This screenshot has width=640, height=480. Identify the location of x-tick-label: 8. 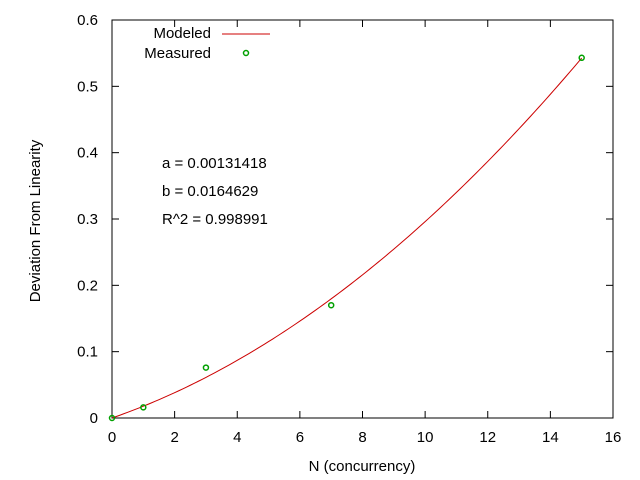
(362, 437).